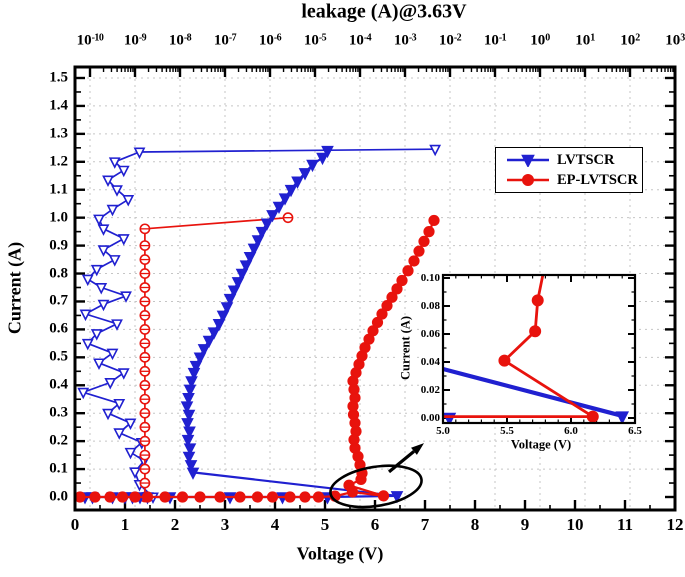  What do you see at coordinates (376, 486) in the screenshot?
I see `zoom-region-ellipse` at bounding box center [376, 486].